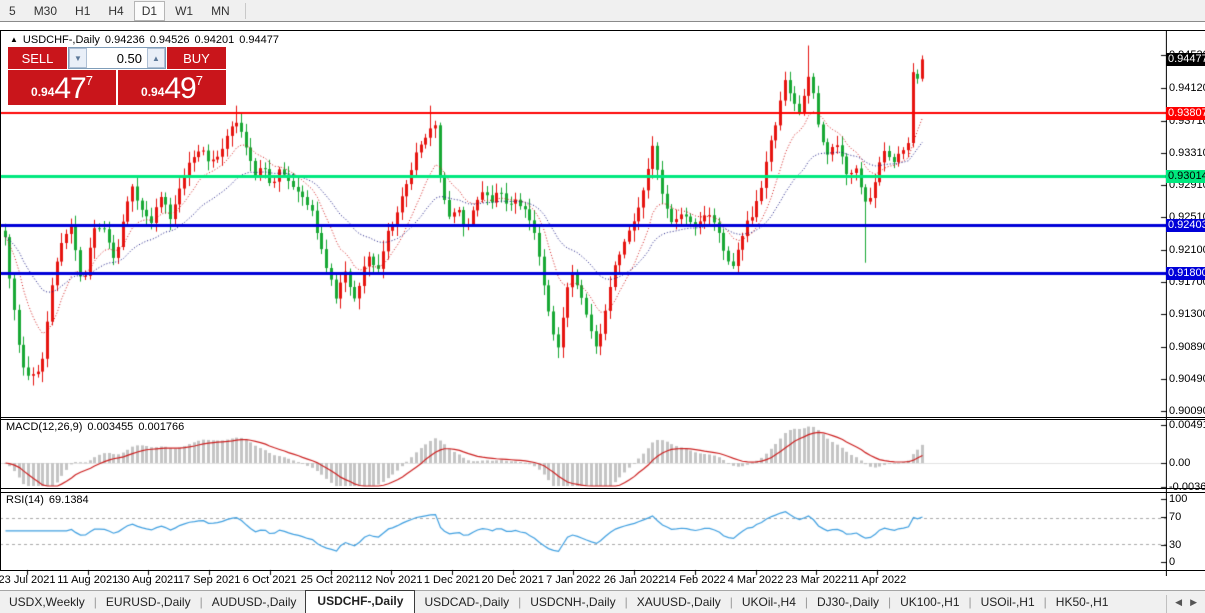 The height and width of the screenshot is (613, 1205). What do you see at coordinates (1185, 604) in the screenshot?
I see `tab-scroll-controls: ◀ ▶` at bounding box center [1185, 604].